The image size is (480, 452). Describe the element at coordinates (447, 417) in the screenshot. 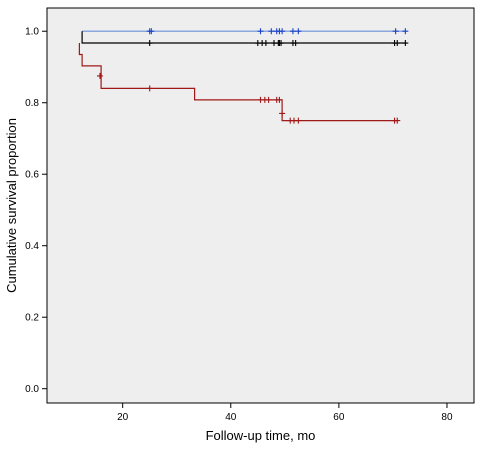

I see `x-tick-label: 80` at that location.